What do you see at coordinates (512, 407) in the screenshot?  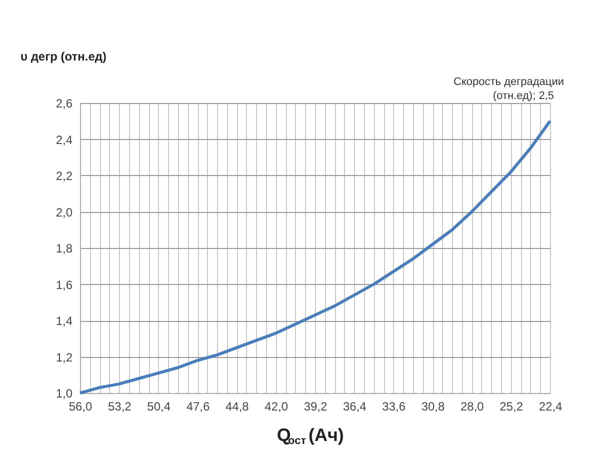 I see `x-tick-label: 25,2` at bounding box center [512, 407].